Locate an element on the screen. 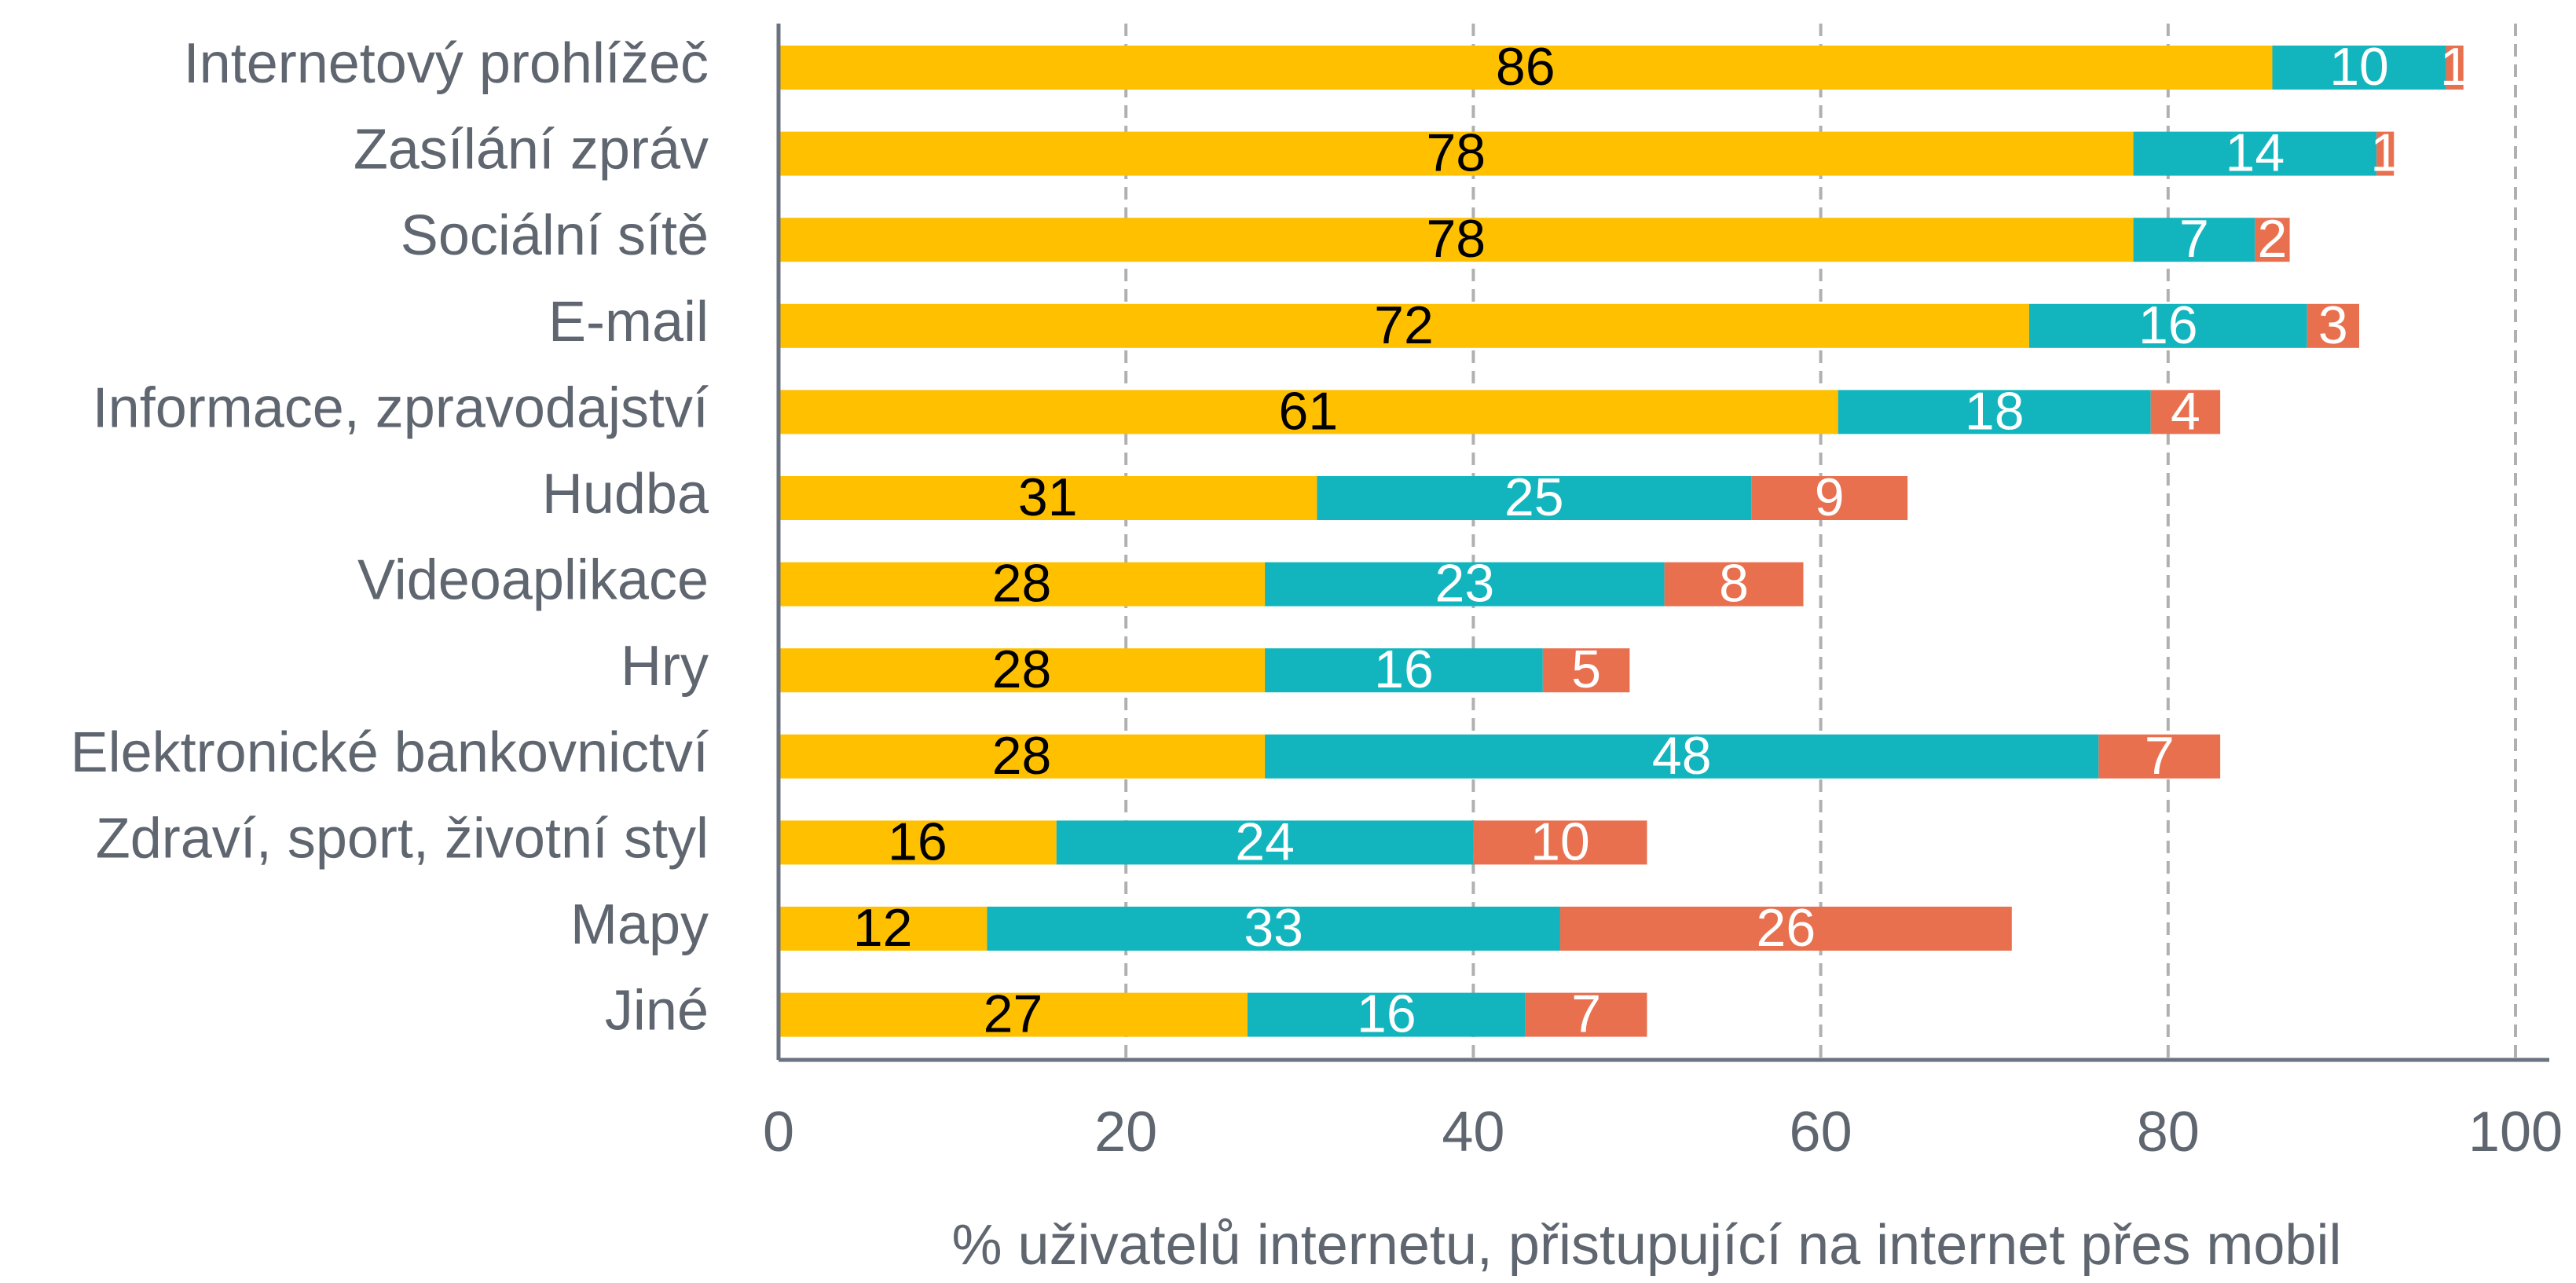  category-label: Hudba is located at coordinates (625, 494).